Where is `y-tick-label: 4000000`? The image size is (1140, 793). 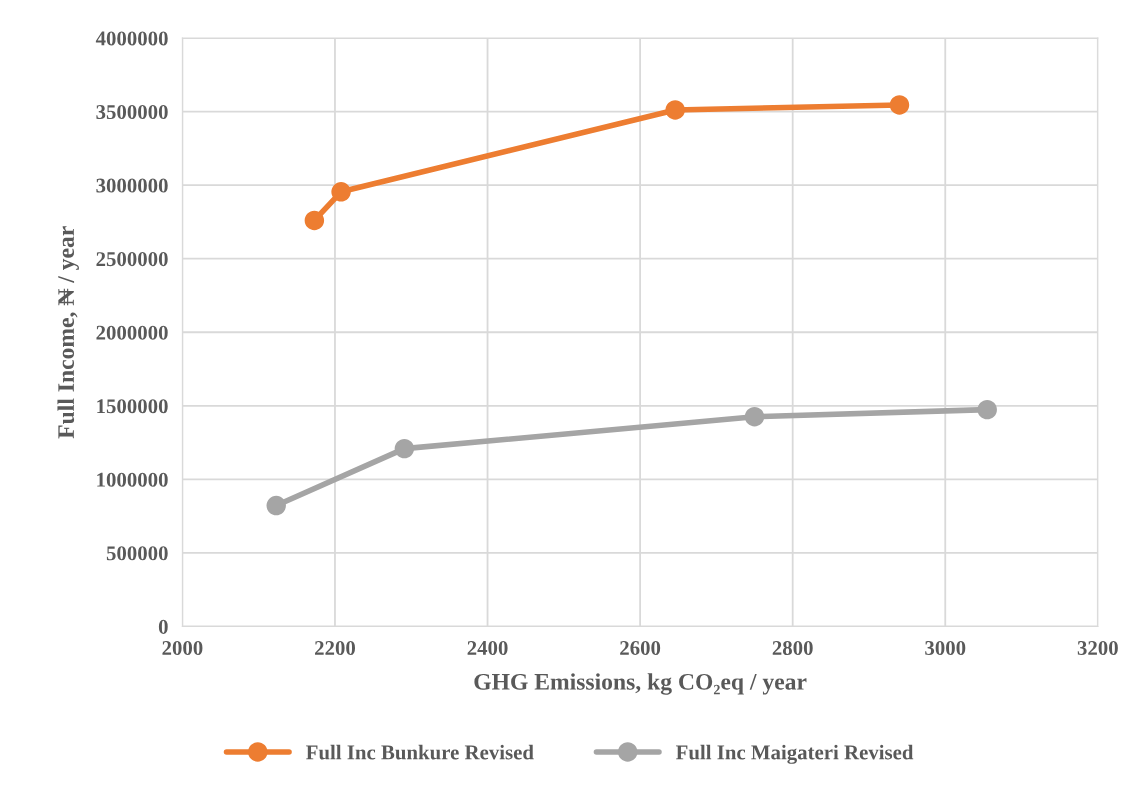
y-tick-label: 4000000 is located at coordinates (131, 38).